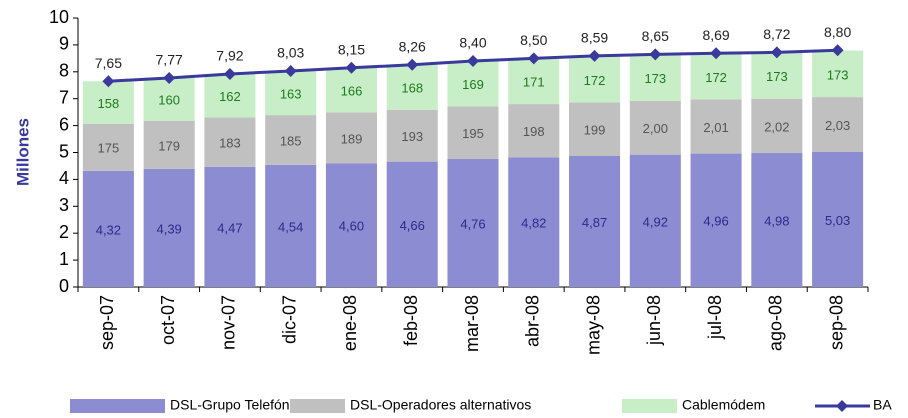 The height and width of the screenshot is (418, 908). What do you see at coordinates (64, 286) in the screenshot?
I see `y-tick-label: 0` at bounding box center [64, 286].